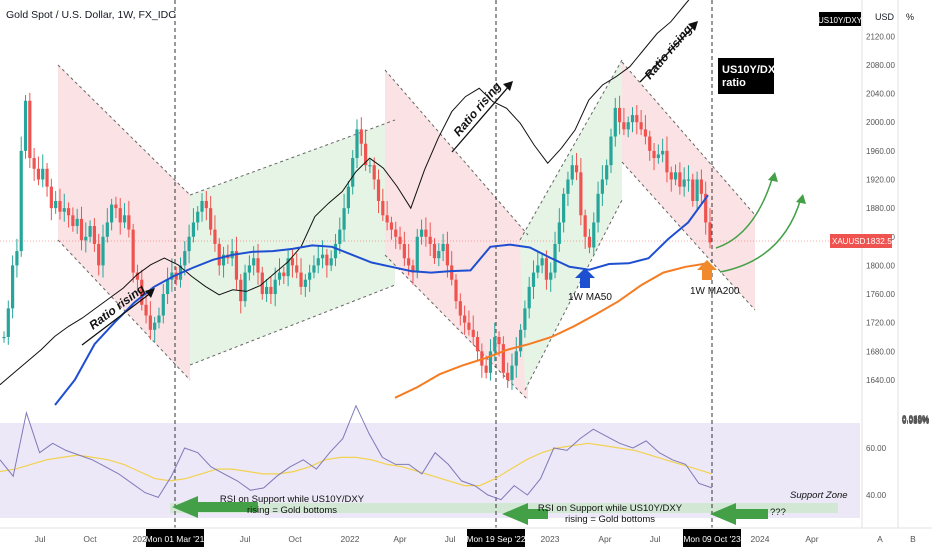 Image resolution: width=932 pixels, height=550 pixels. I want to click on time-tick: Jul, so click(245, 539).